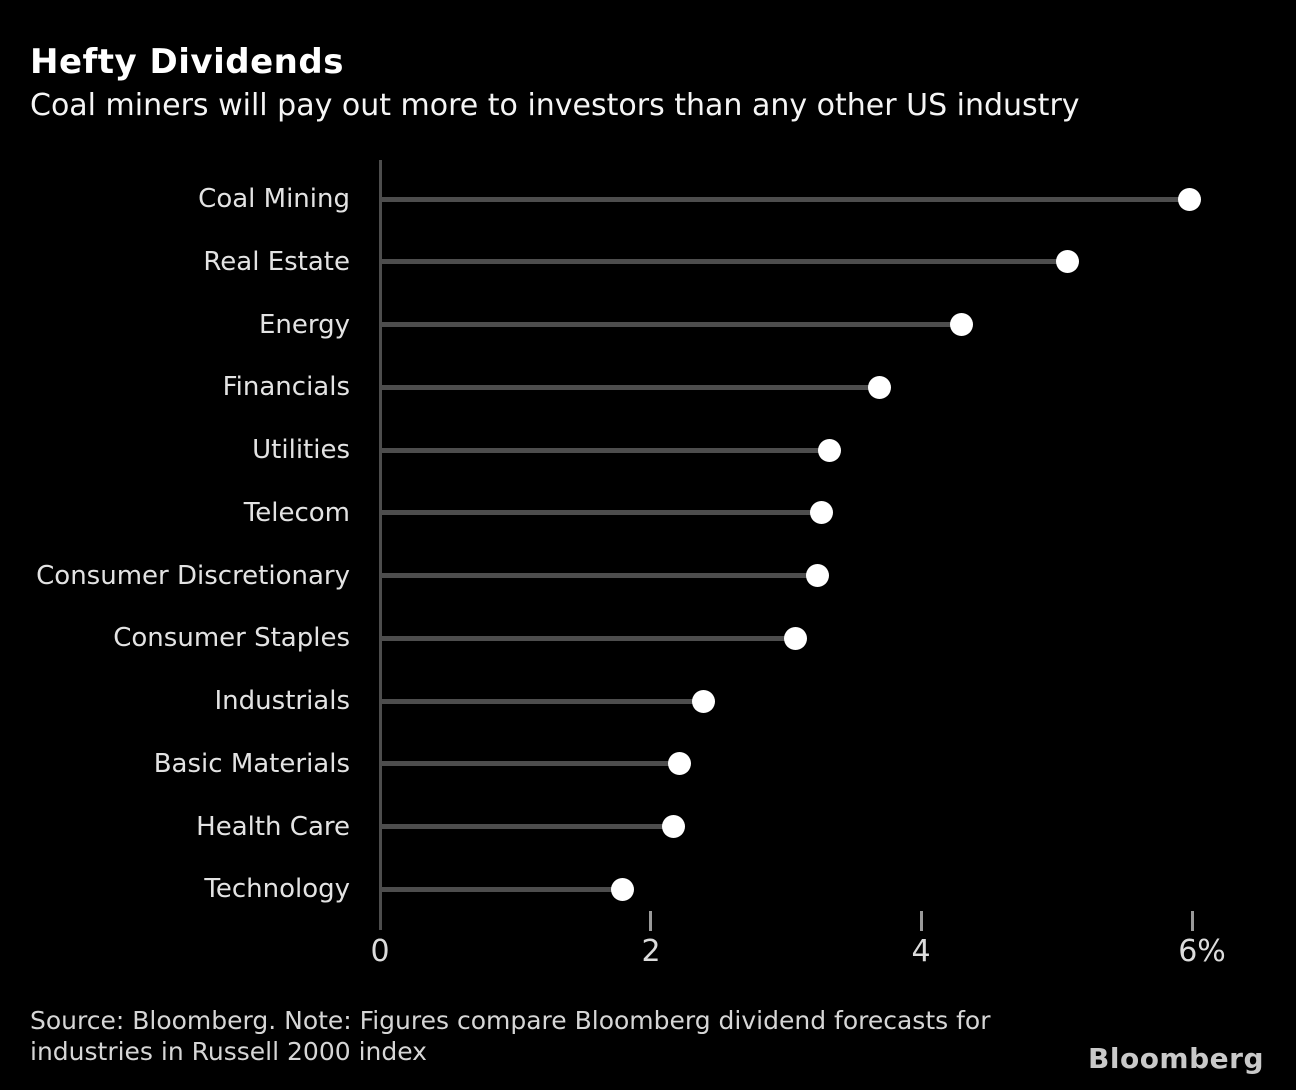 Image resolution: width=1296 pixels, height=1090 pixels. I want to click on x-axis-tick-label: 2, so click(651, 951).